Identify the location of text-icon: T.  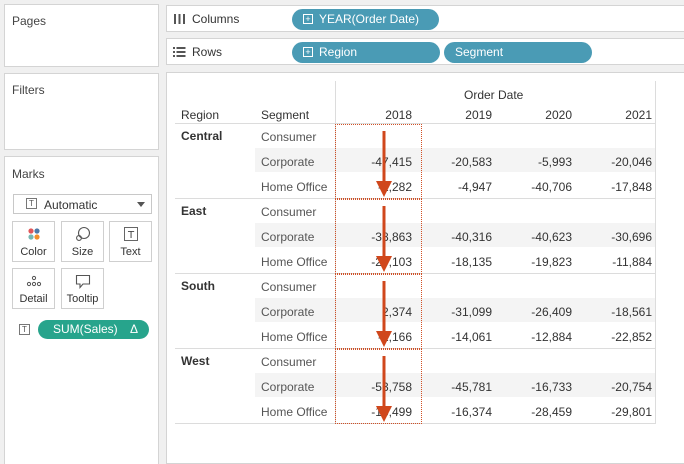
(130, 234).